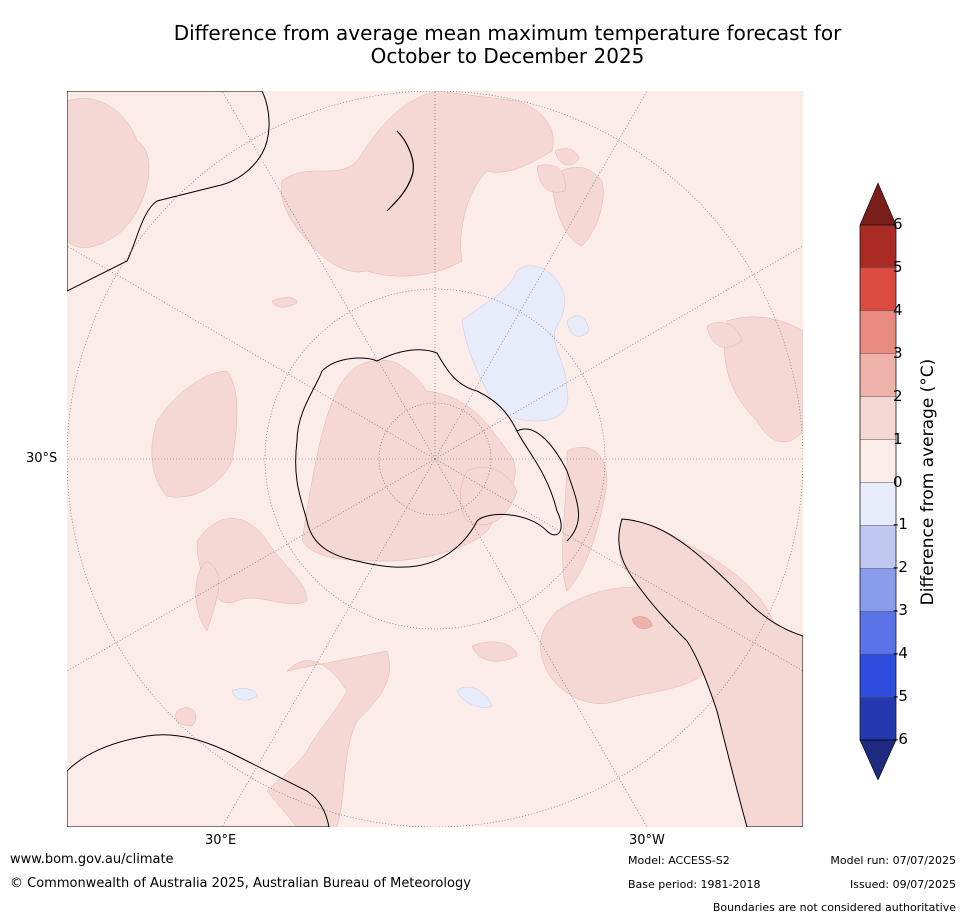 Image resolution: width=965 pixels, height=919 pixels. Describe the element at coordinates (902, 884) in the screenshot. I see `footer-issued: Issued: 09/07/2025` at that location.